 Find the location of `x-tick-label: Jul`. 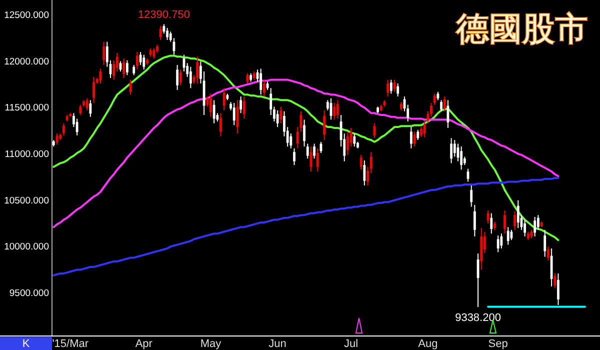

x-tick-label: Jul is located at coordinates (351, 344).